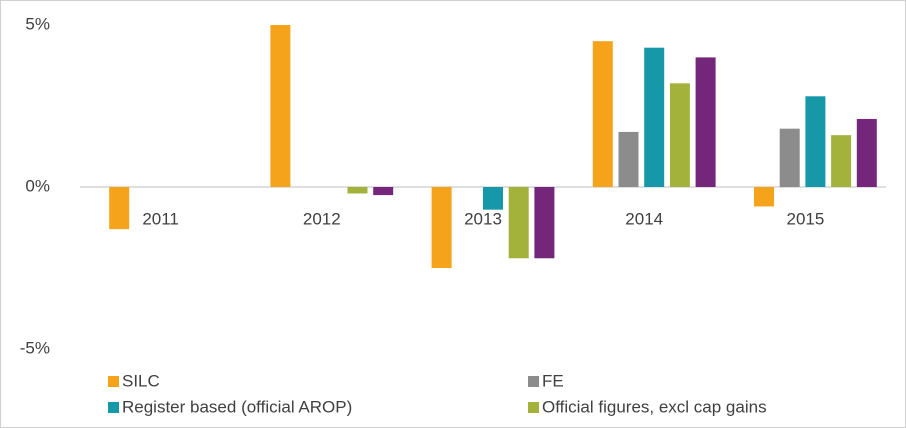 The height and width of the screenshot is (428, 906). Describe the element at coordinates (553, 380) in the screenshot. I see `legend-label: FE` at that location.